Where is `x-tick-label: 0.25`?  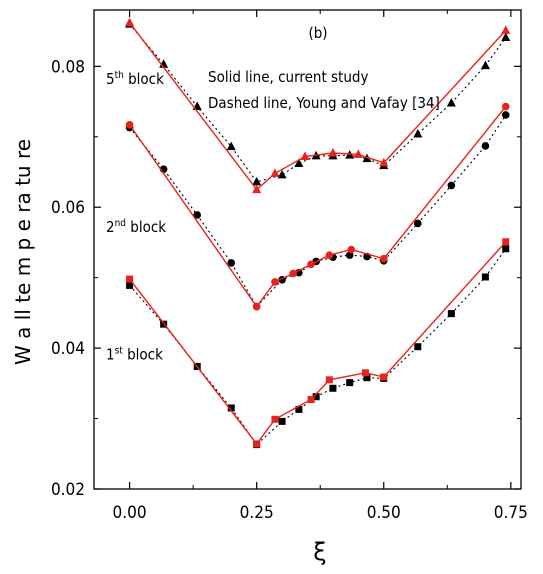 x-tick-label: 0.25 is located at coordinates (257, 513).